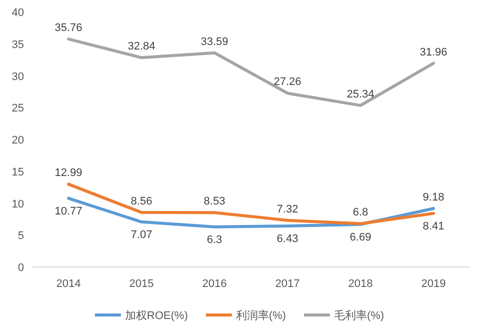 The image size is (479, 329). What do you see at coordinates (288, 82) in the screenshot?
I see `data-label: 27.26` at bounding box center [288, 82].